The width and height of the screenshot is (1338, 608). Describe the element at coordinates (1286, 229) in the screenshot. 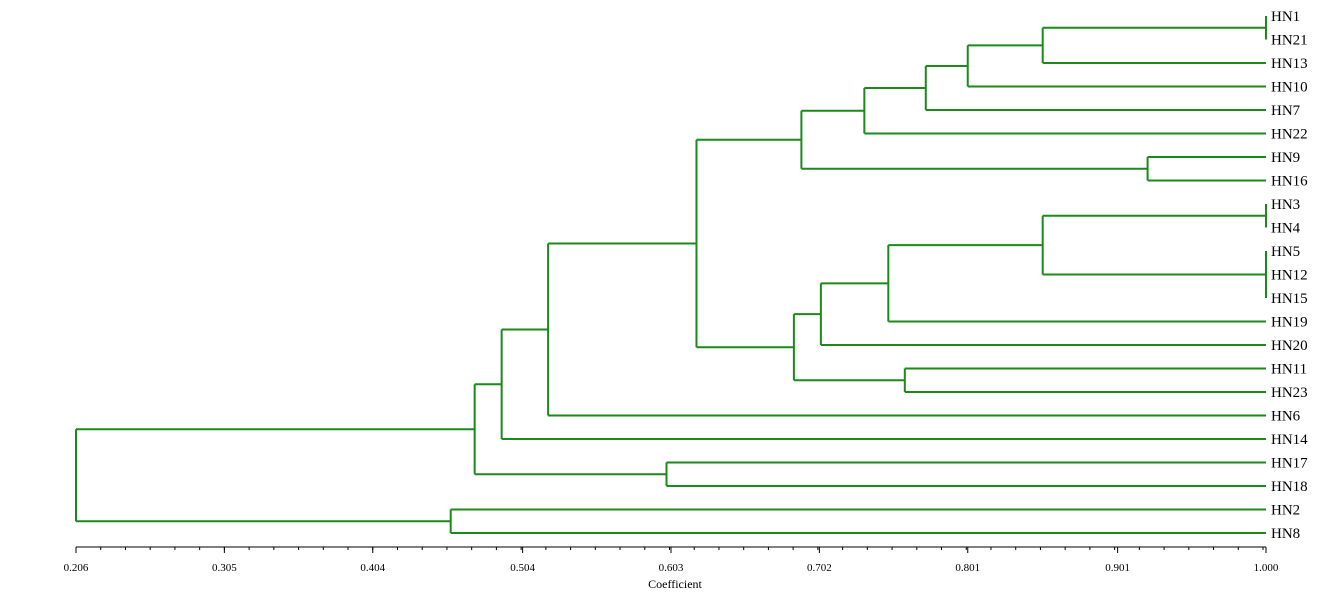

I see `leaf-label: HN4` at that location.